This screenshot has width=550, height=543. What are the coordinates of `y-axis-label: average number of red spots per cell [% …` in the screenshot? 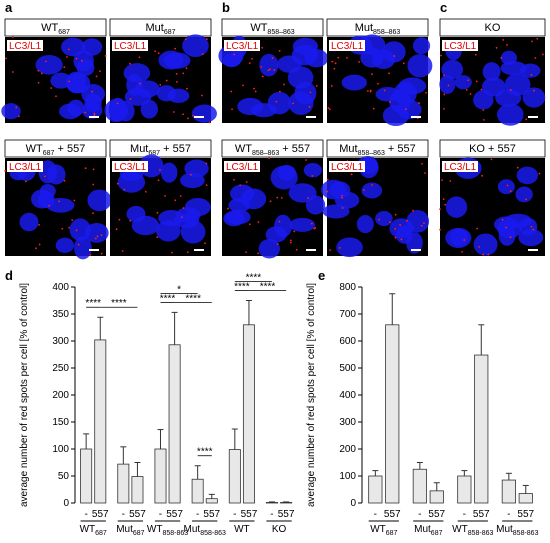 It's located at (311, 395).